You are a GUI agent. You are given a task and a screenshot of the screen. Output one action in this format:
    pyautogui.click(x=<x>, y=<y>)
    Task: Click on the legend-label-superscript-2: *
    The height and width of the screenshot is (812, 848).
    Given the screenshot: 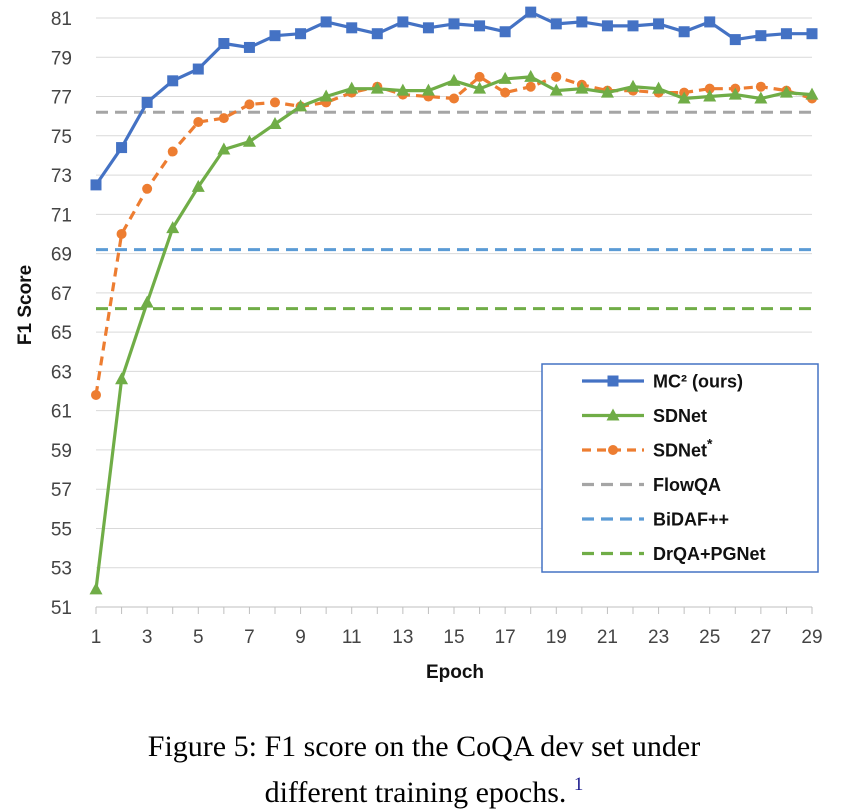 What is the action you would take?
    pyautogui.click(x=710, y=444)
    